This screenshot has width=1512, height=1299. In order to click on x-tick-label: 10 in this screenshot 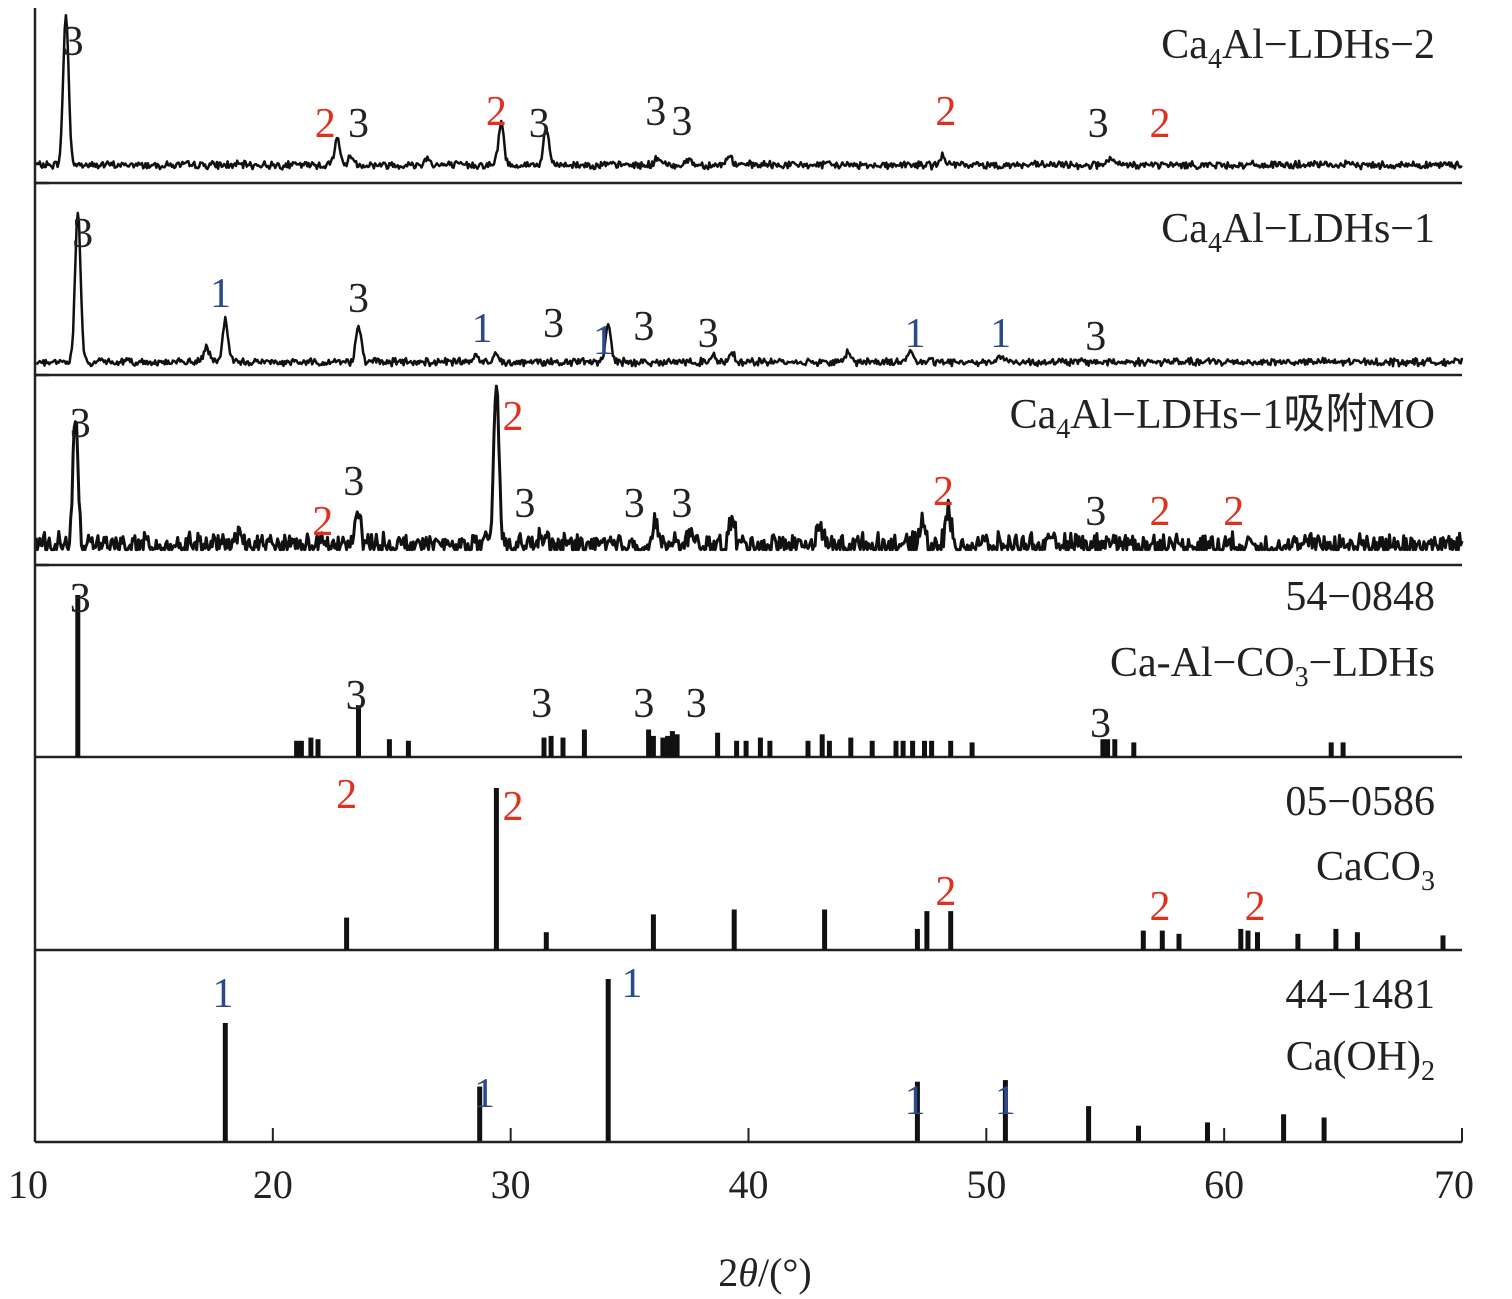, I will do `click(28, 1184)`.